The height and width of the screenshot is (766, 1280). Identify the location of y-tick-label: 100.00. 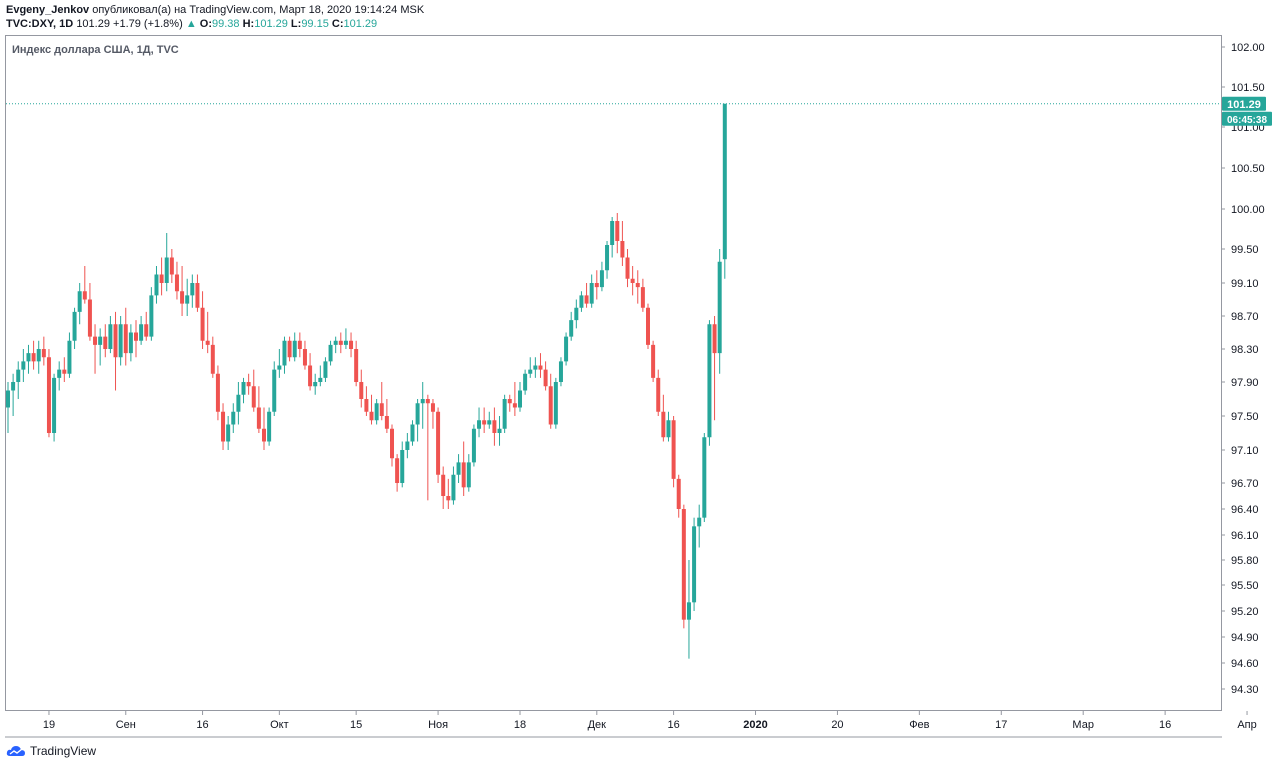
(1248, 210).